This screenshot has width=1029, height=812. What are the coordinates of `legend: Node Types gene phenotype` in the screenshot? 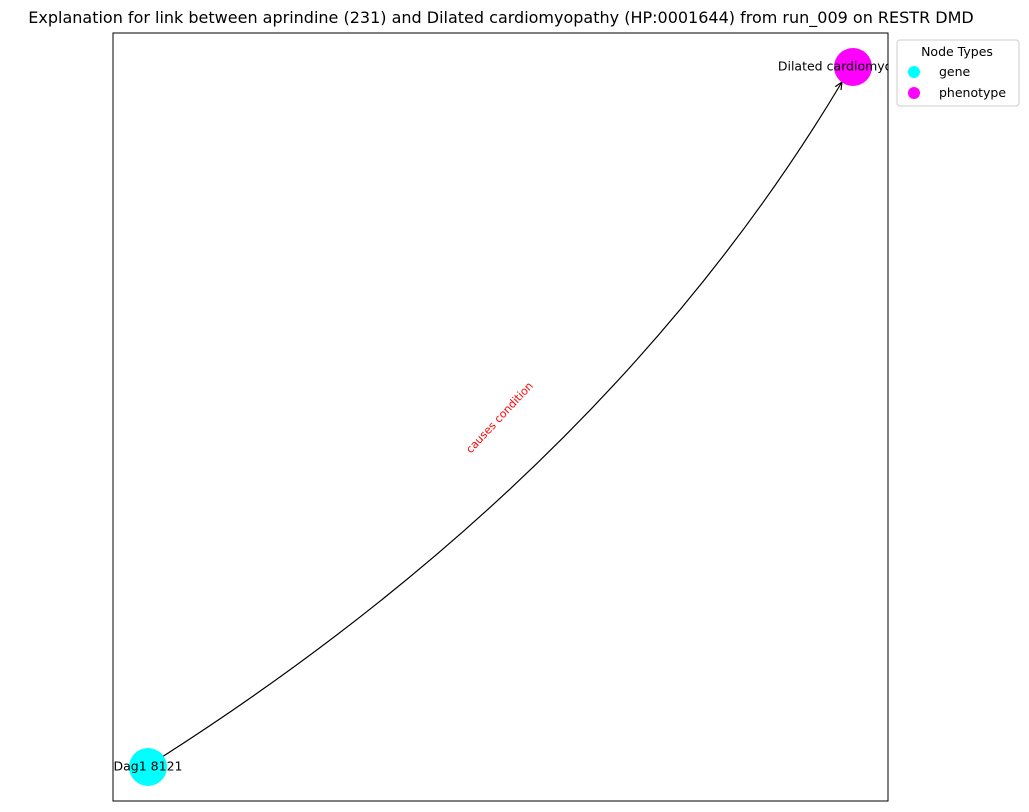 It's located at (958, 73).